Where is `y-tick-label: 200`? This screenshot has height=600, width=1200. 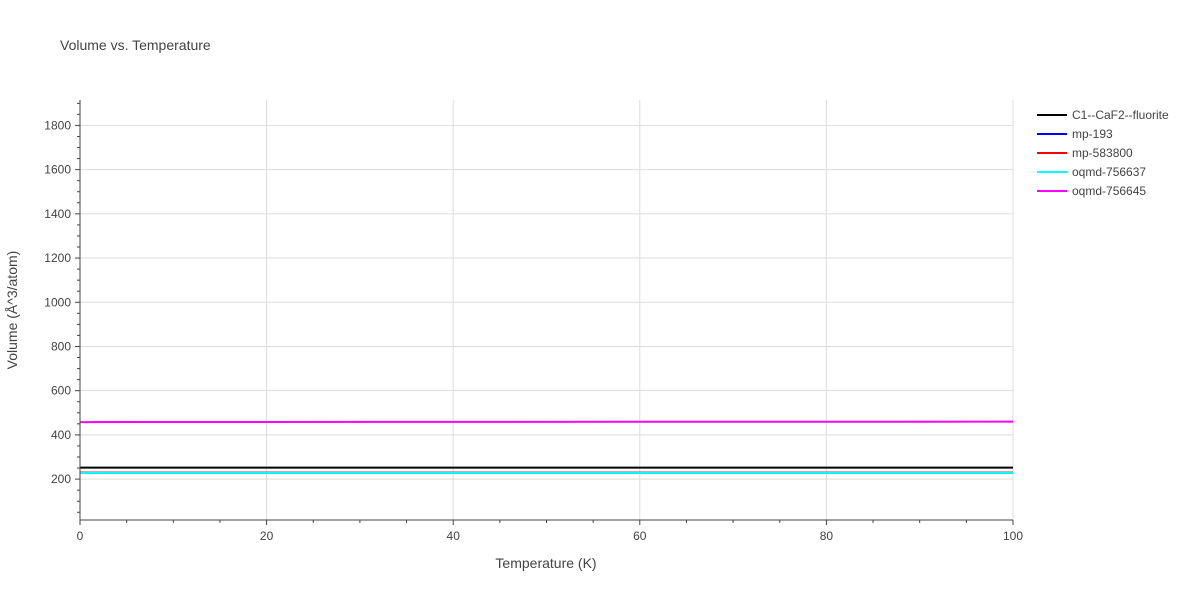 y-tick-label: 200 is located at coordinates (61, 479).